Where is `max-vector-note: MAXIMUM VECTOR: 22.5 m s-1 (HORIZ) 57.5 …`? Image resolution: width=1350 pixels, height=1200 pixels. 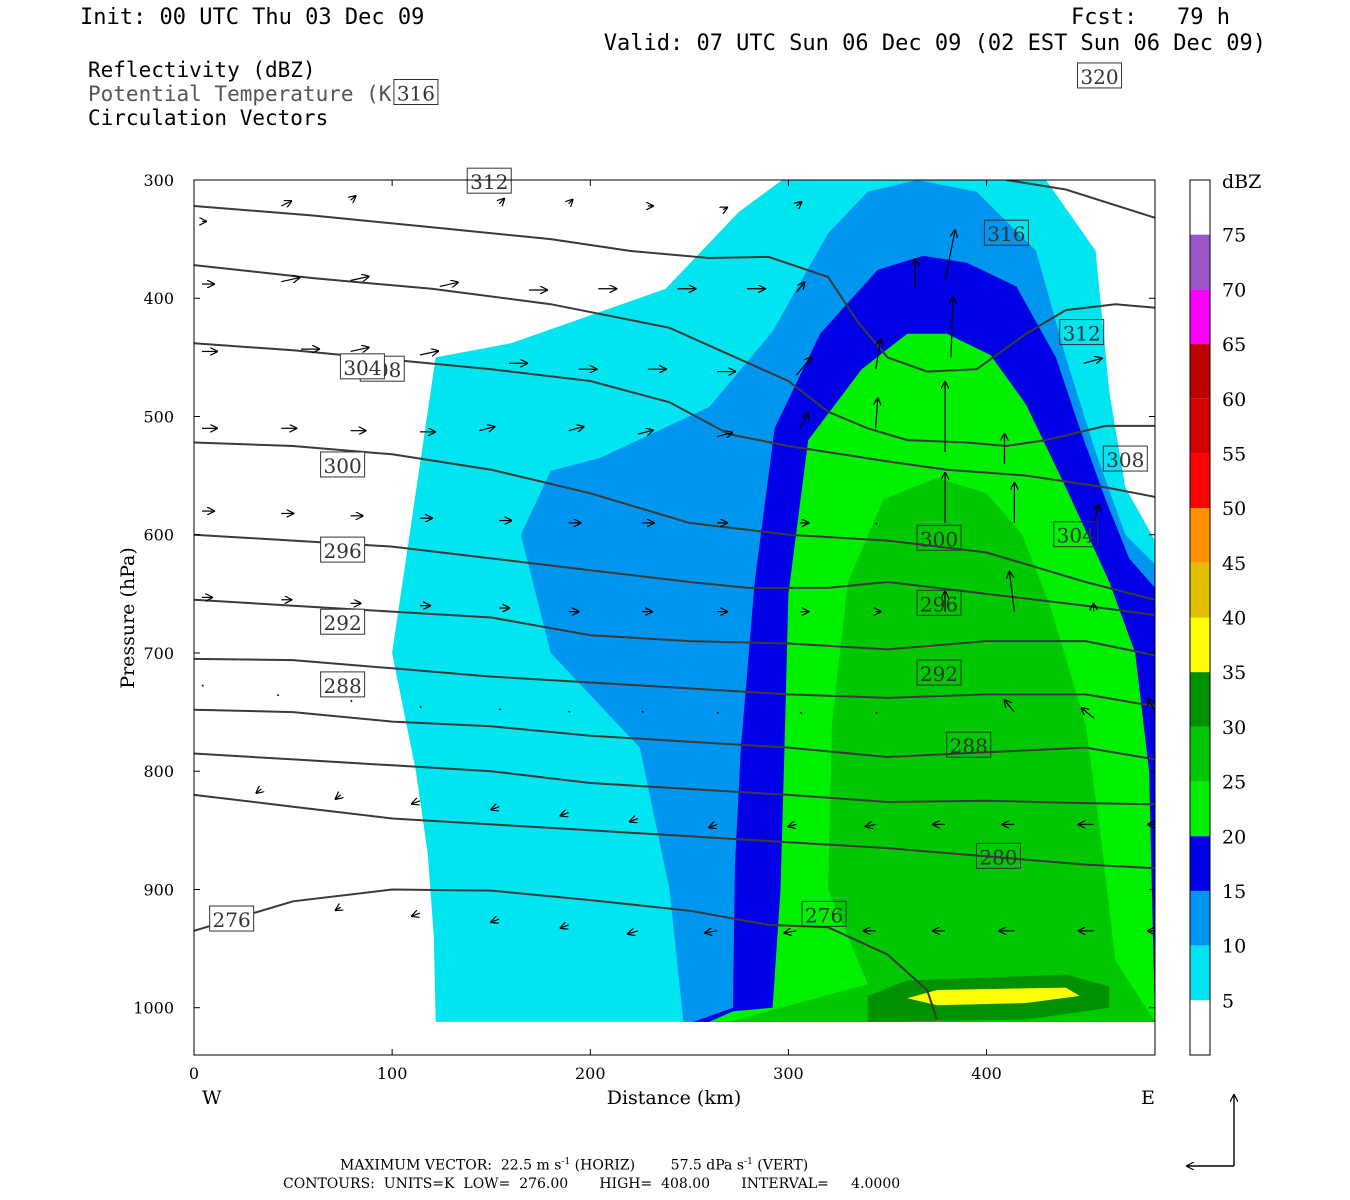
max-vector-note: MAXIMUM VECTOR: 22.5 m s-1 (HORIZ) 57.5 … is located at coordinates (574, 1165).